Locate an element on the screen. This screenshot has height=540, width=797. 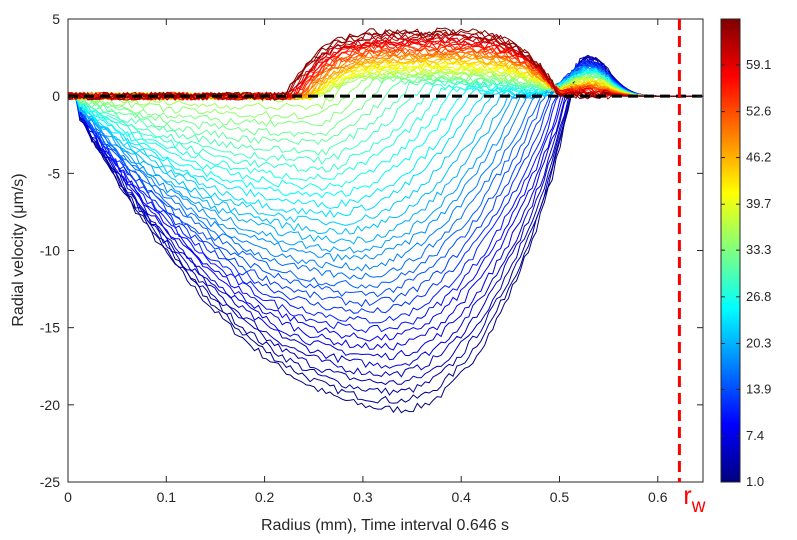
y-tick-label: -10 is located at coordinates (50, 251).